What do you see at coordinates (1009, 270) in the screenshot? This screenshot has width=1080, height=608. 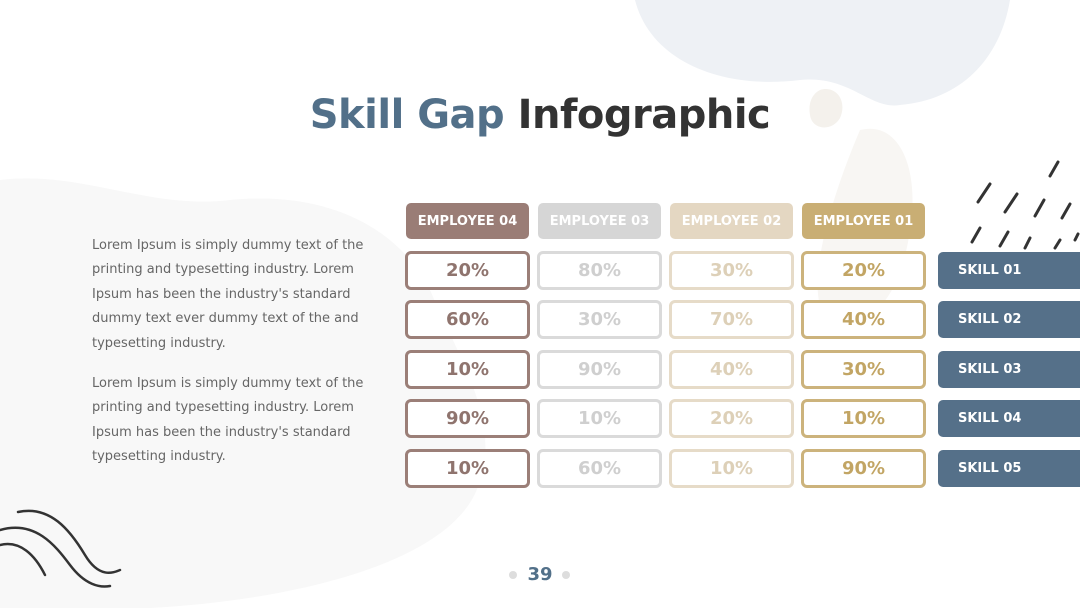 I see `skill-label: SKILL 01` at bounding box center [1009, 270].